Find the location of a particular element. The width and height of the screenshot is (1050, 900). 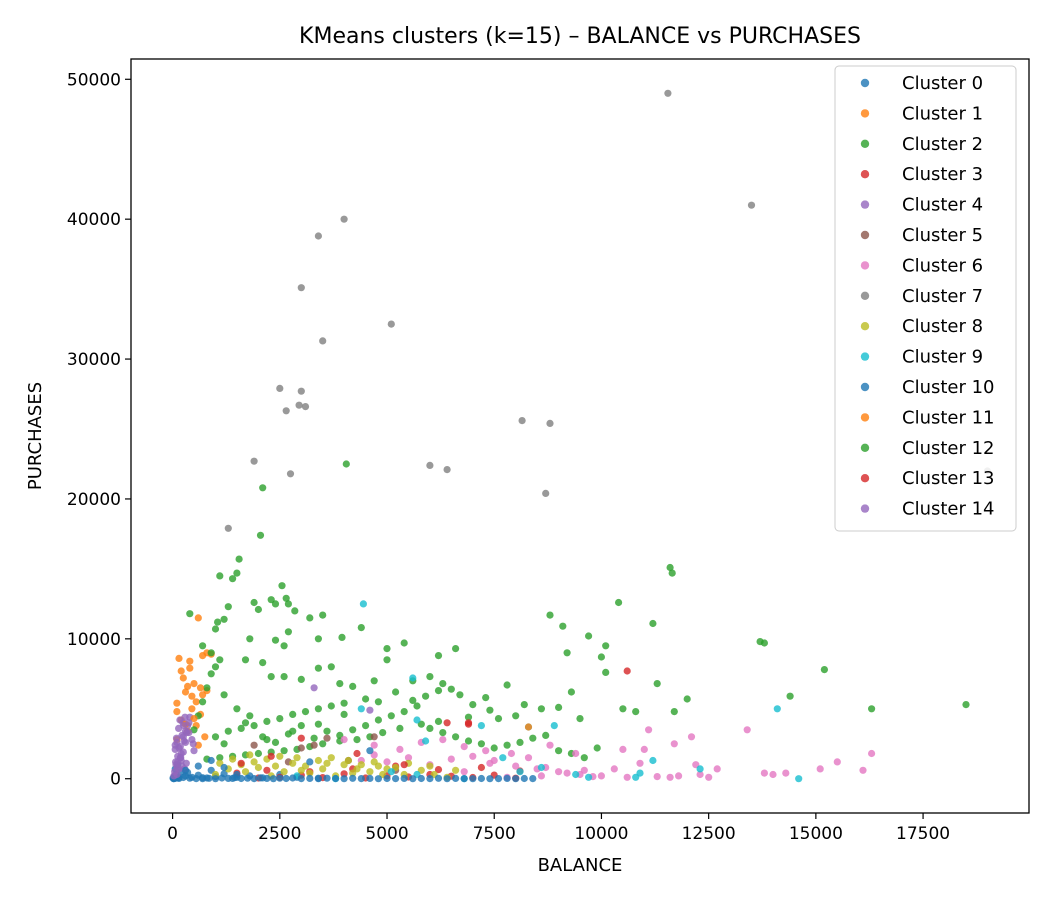

y-tick-label: 0 is located at coordinates (115, 780).